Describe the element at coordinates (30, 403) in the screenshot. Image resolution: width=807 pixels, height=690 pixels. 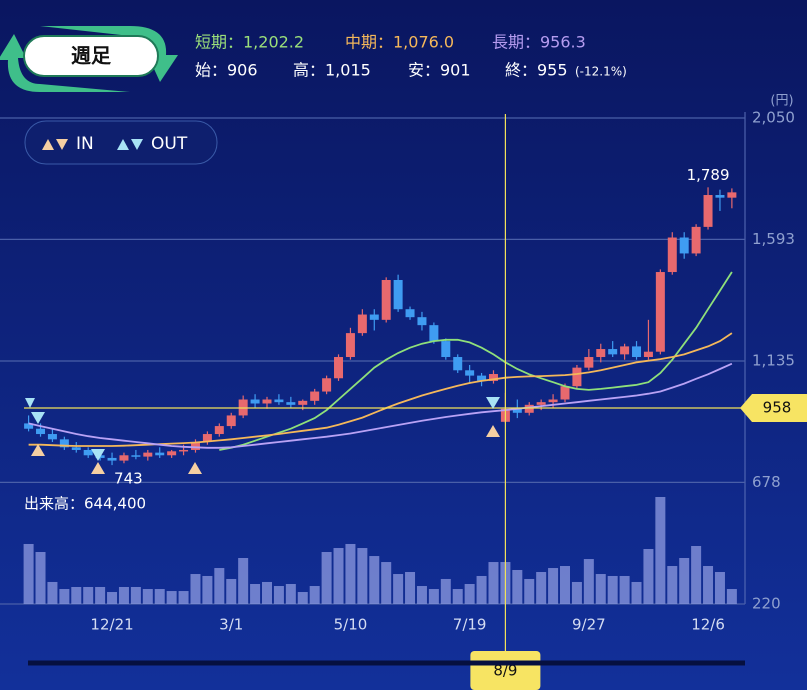
I see `out-signal` at that location.